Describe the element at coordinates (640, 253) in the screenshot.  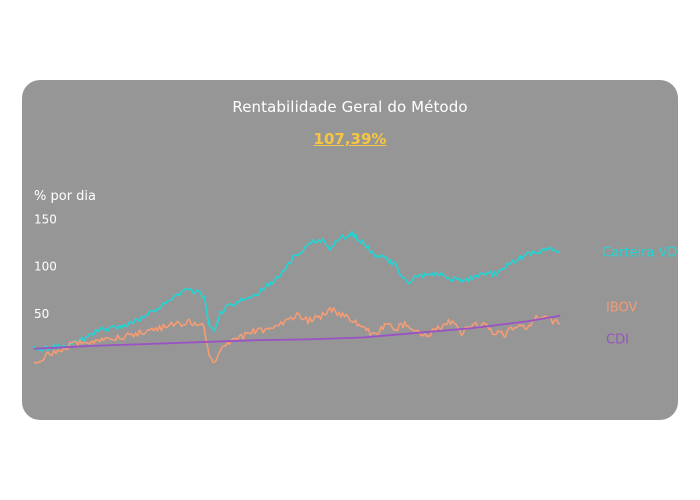
I see `series-label-carteira-vdi: Carteira VDI` at that location.